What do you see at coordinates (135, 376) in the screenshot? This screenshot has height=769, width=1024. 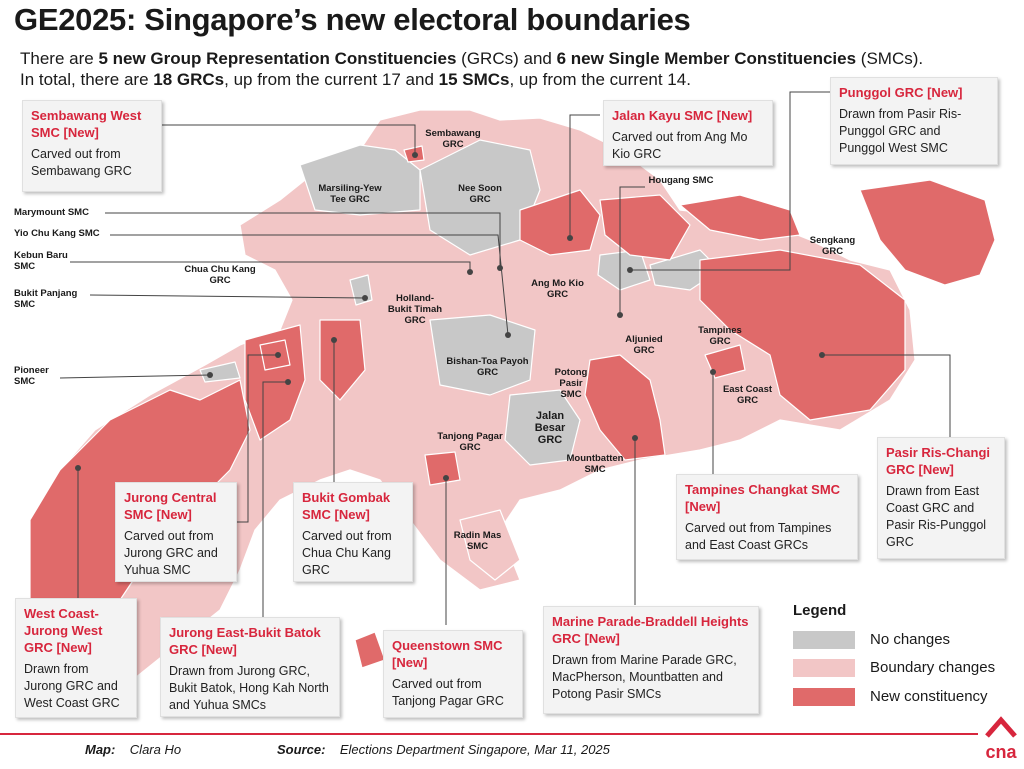 I see `leader-pioneer` at bounding box center [135, 376].